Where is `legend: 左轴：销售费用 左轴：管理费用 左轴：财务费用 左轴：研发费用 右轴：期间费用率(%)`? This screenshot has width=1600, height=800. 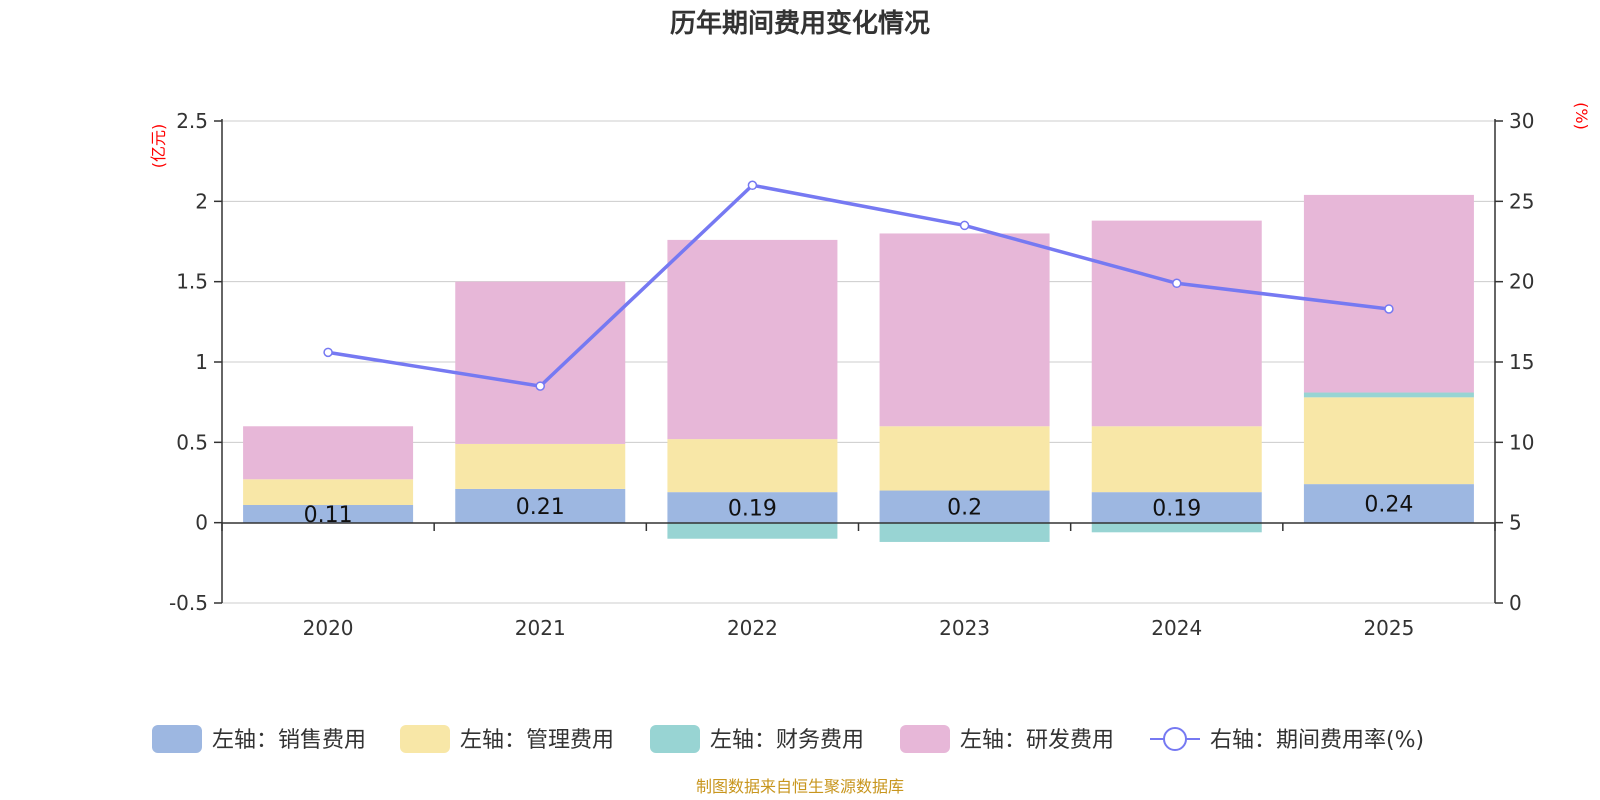 legend: 左轴：销售费用 左轴：管理费用 左轴：财务费用 左轴：研发费用 右轴：期间费用率(%) is located at coordinates (788, 739).